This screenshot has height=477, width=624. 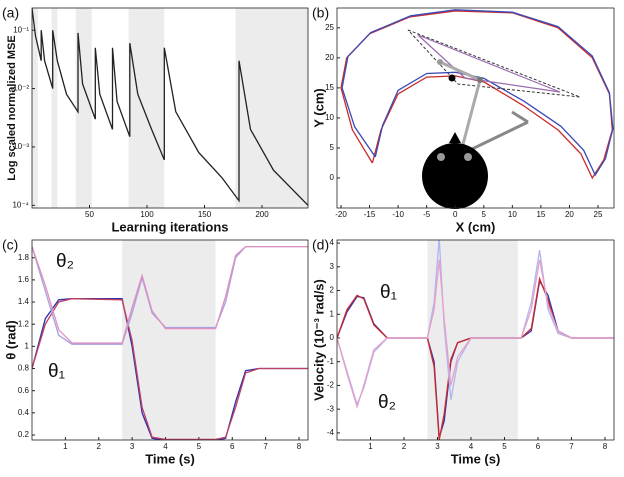 I want to click on x-tick-label: 200, so click(x=262, y=214).